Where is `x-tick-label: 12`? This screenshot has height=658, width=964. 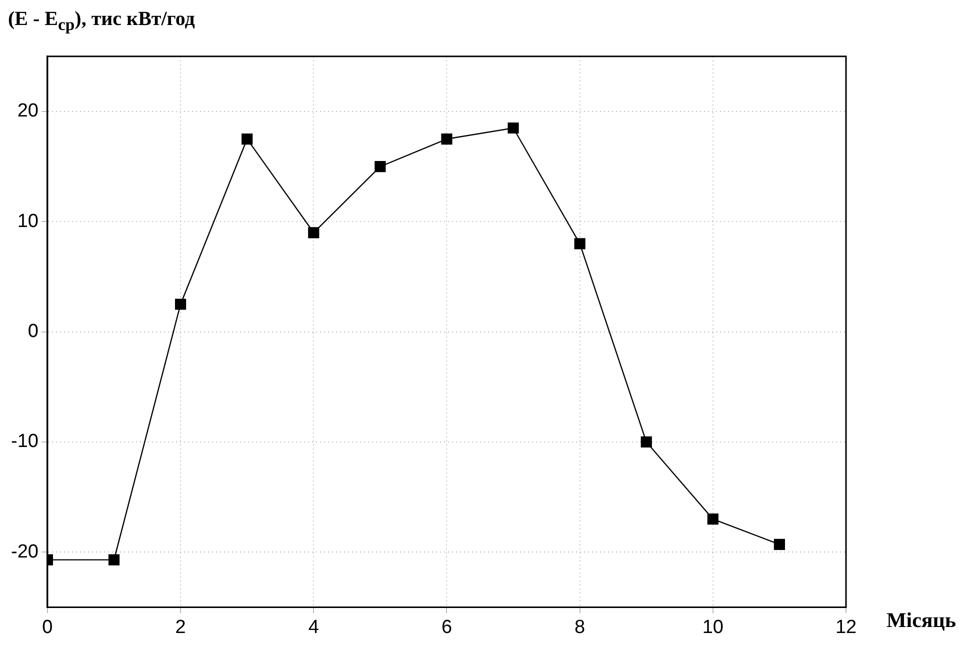
x-tick-label: 12 is located at coordinates (846, 627).